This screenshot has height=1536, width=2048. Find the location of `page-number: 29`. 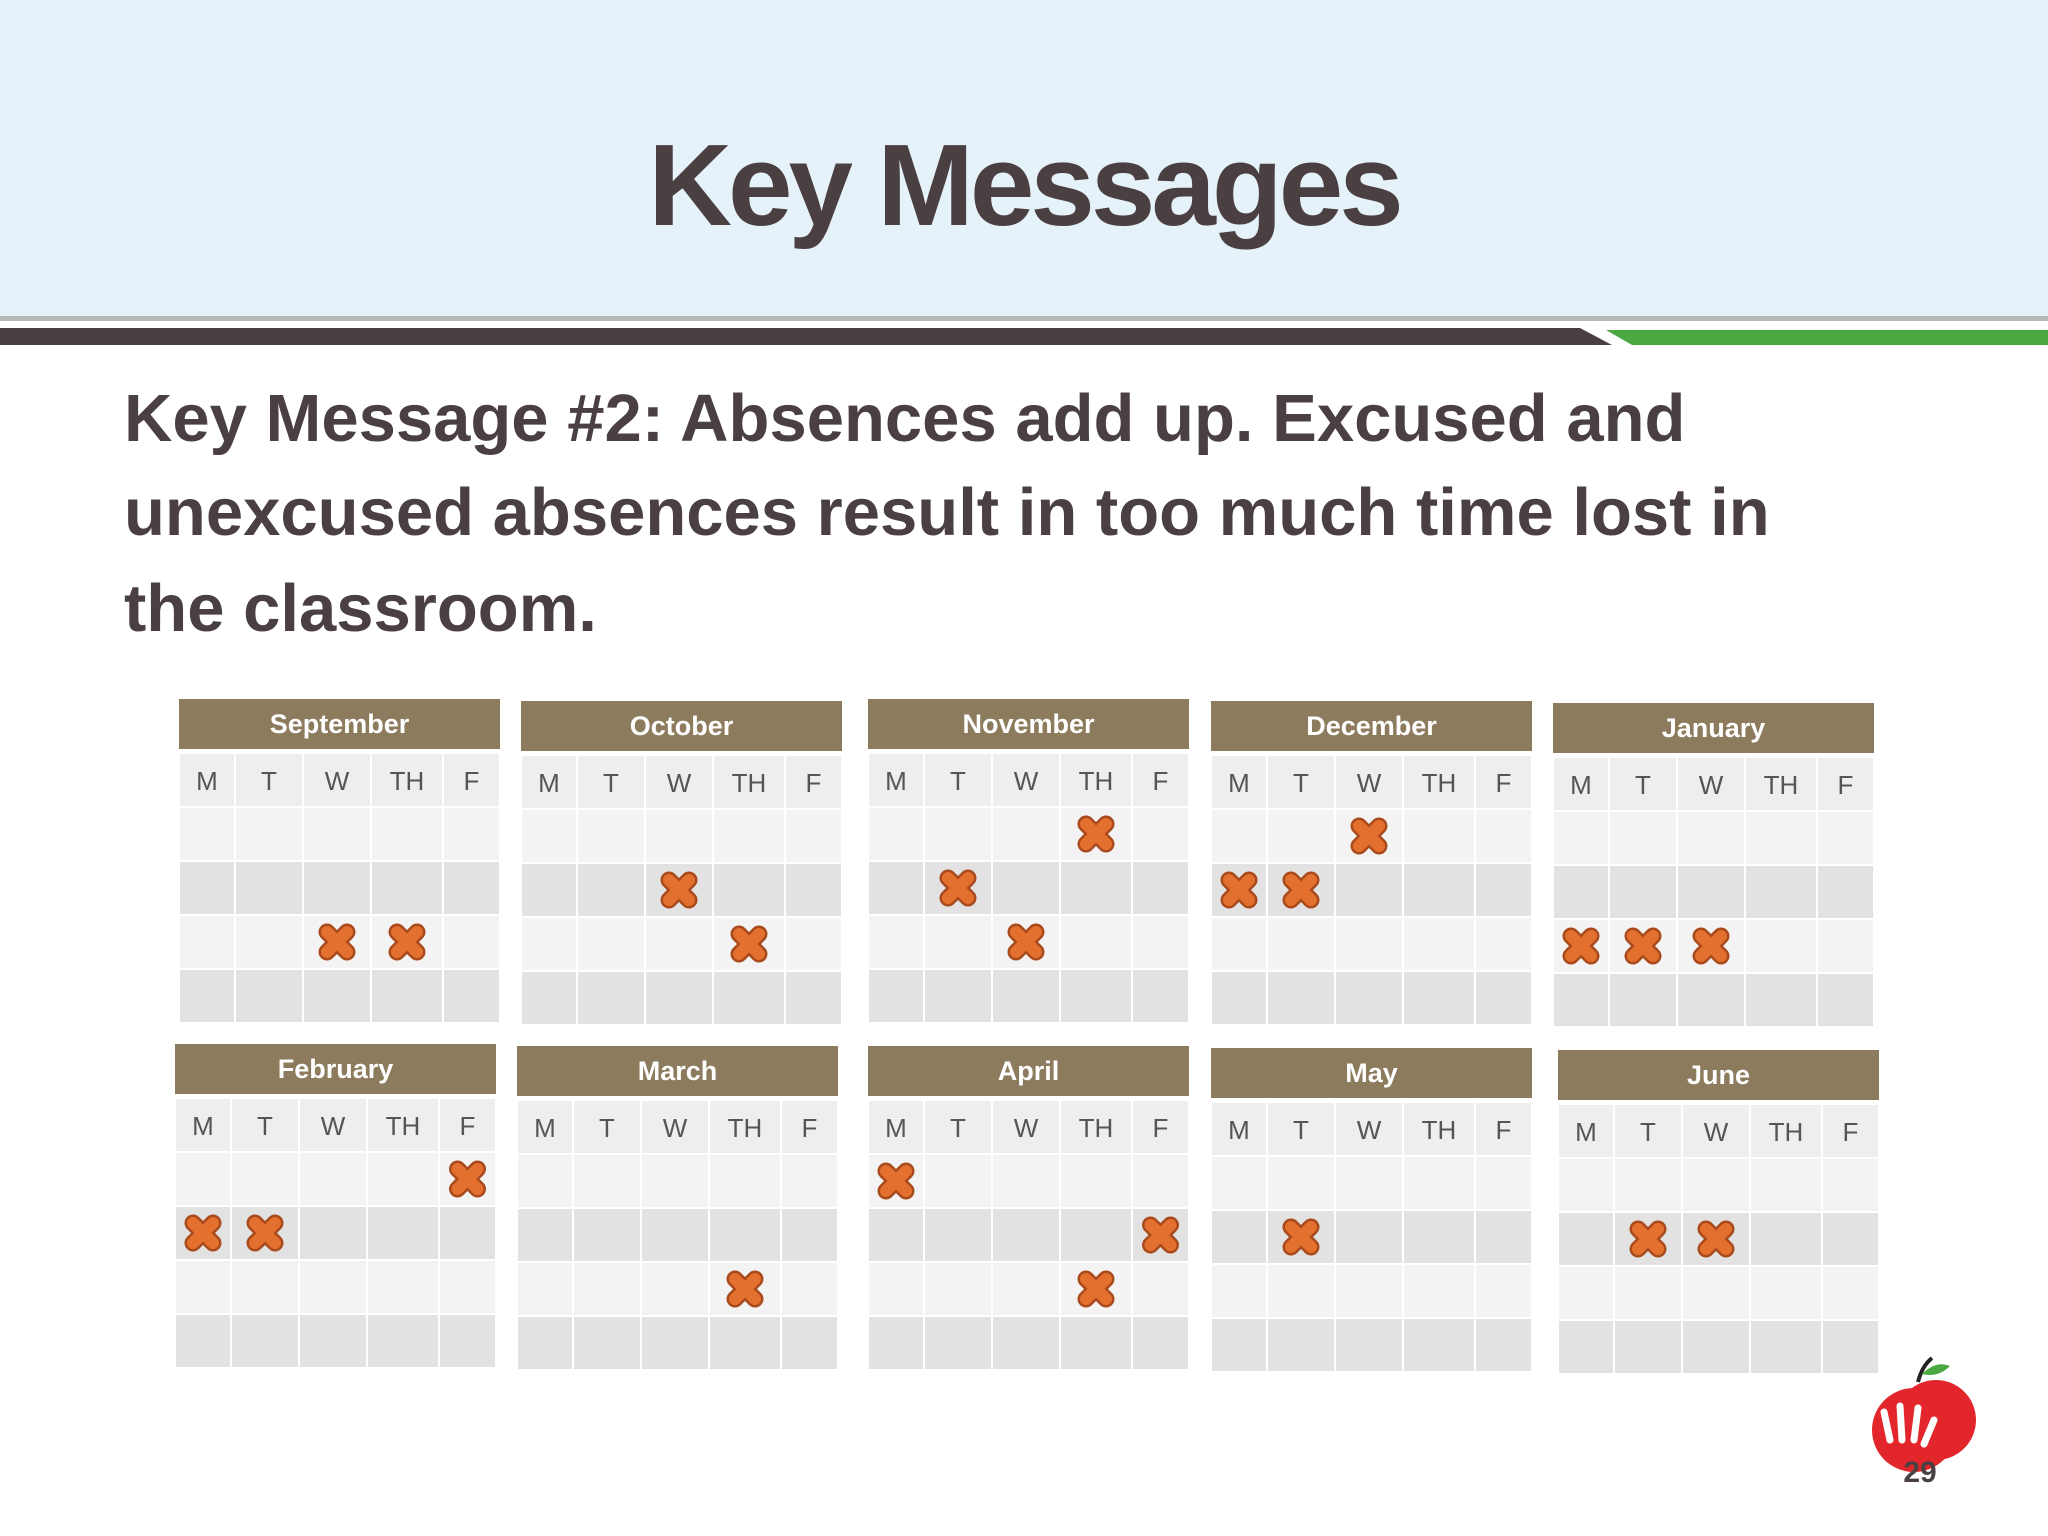

page-number: 29 is located at coordinates (1919, 1472).